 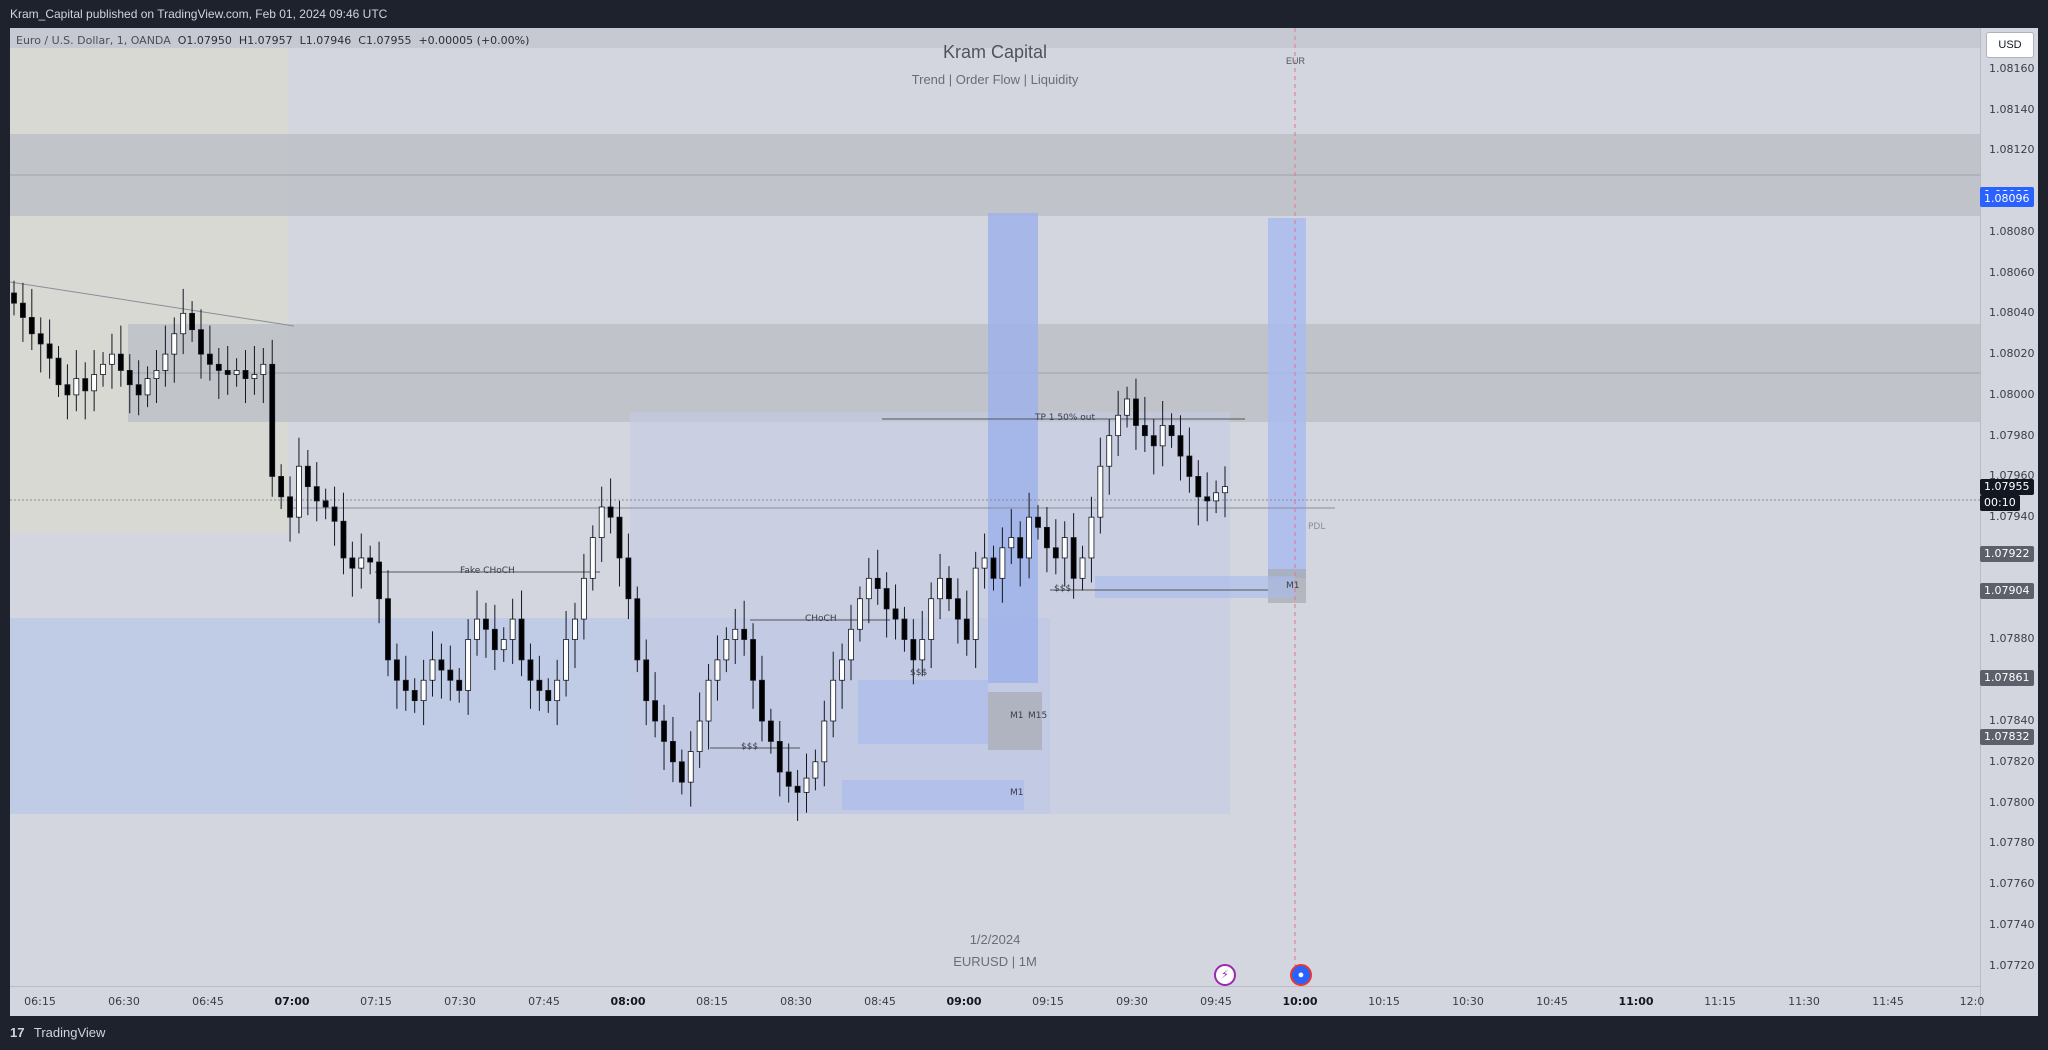 What do you see at coordinates (995, 79) in the screenshot?
I see `brand-subtitle: Trend | Order Flow | Liquidity` at bounding box center [995, 79].